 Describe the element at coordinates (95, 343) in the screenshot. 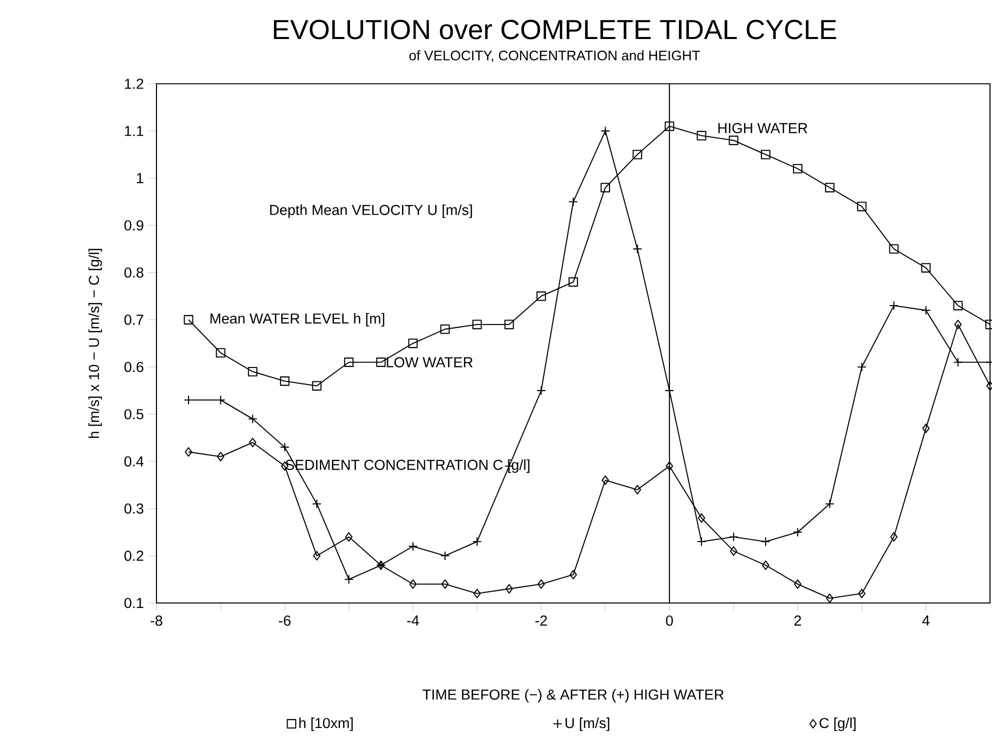

I see `y-axis-title: h [m/s] x 10 − U [m/s] − C [g/l]` at that location.